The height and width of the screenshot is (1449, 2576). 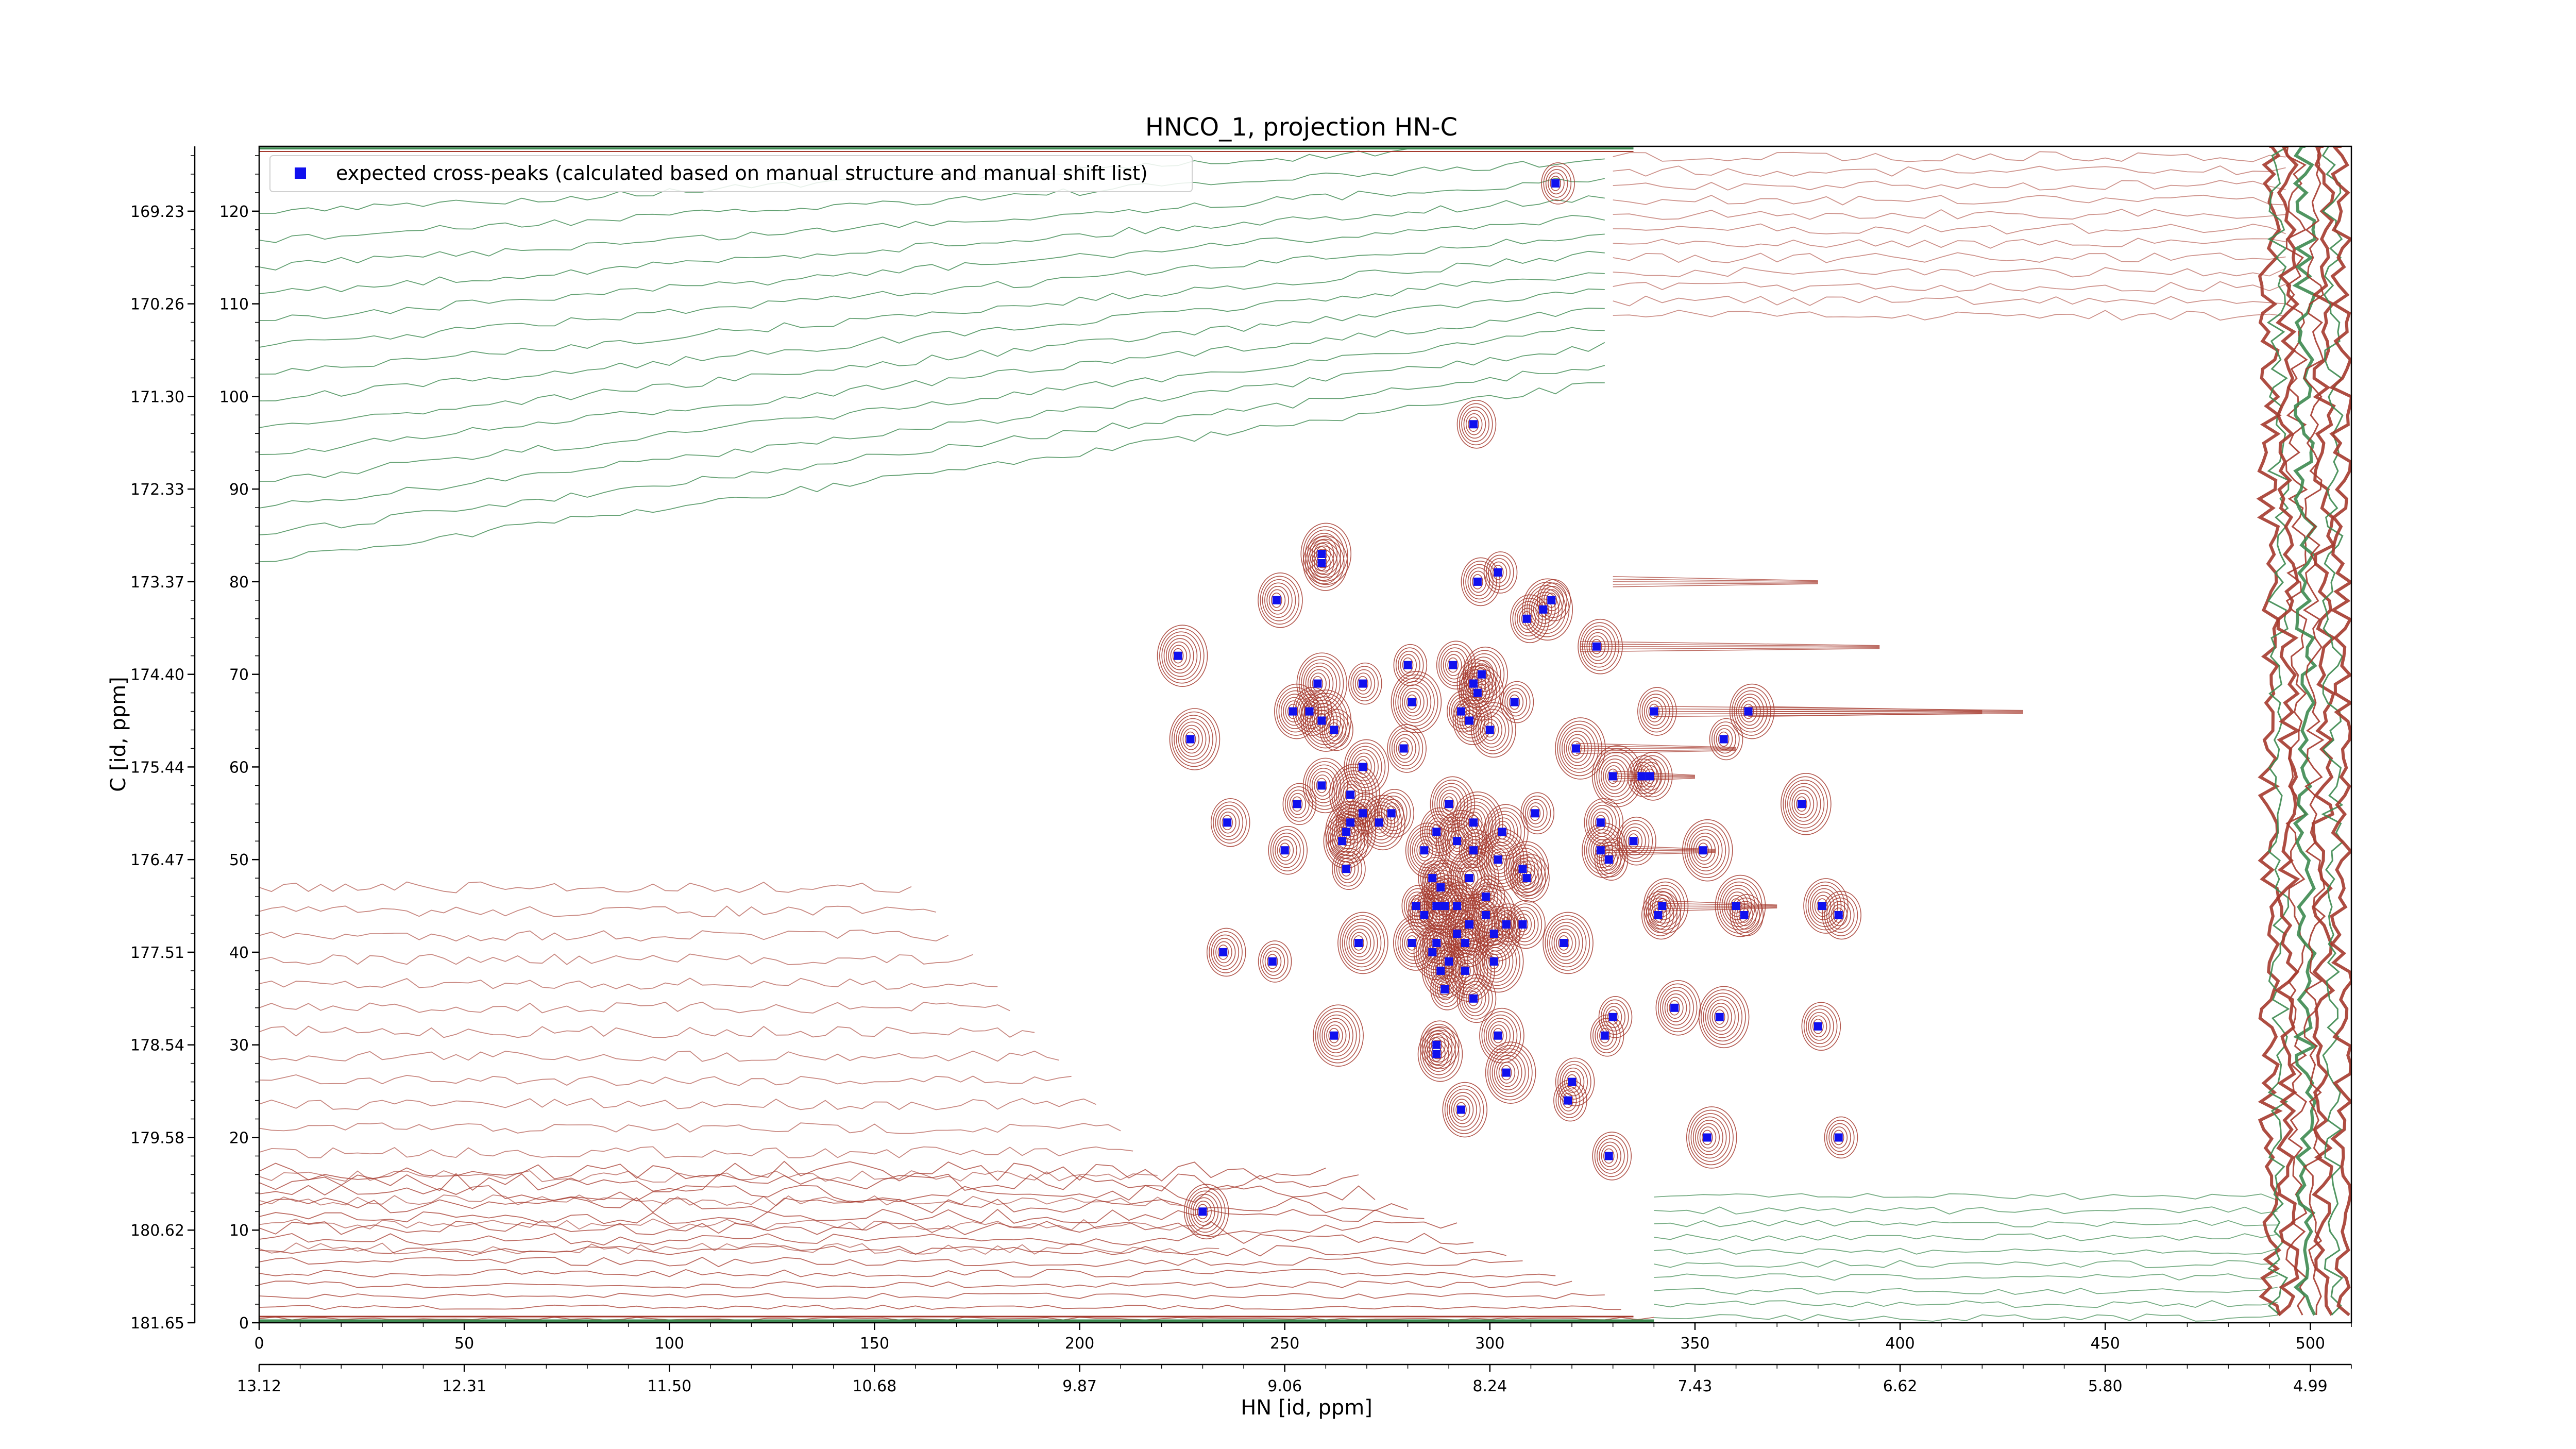 I want to click on x-ppm-tick-label: 7.43, so click(x=1695, y=1386).